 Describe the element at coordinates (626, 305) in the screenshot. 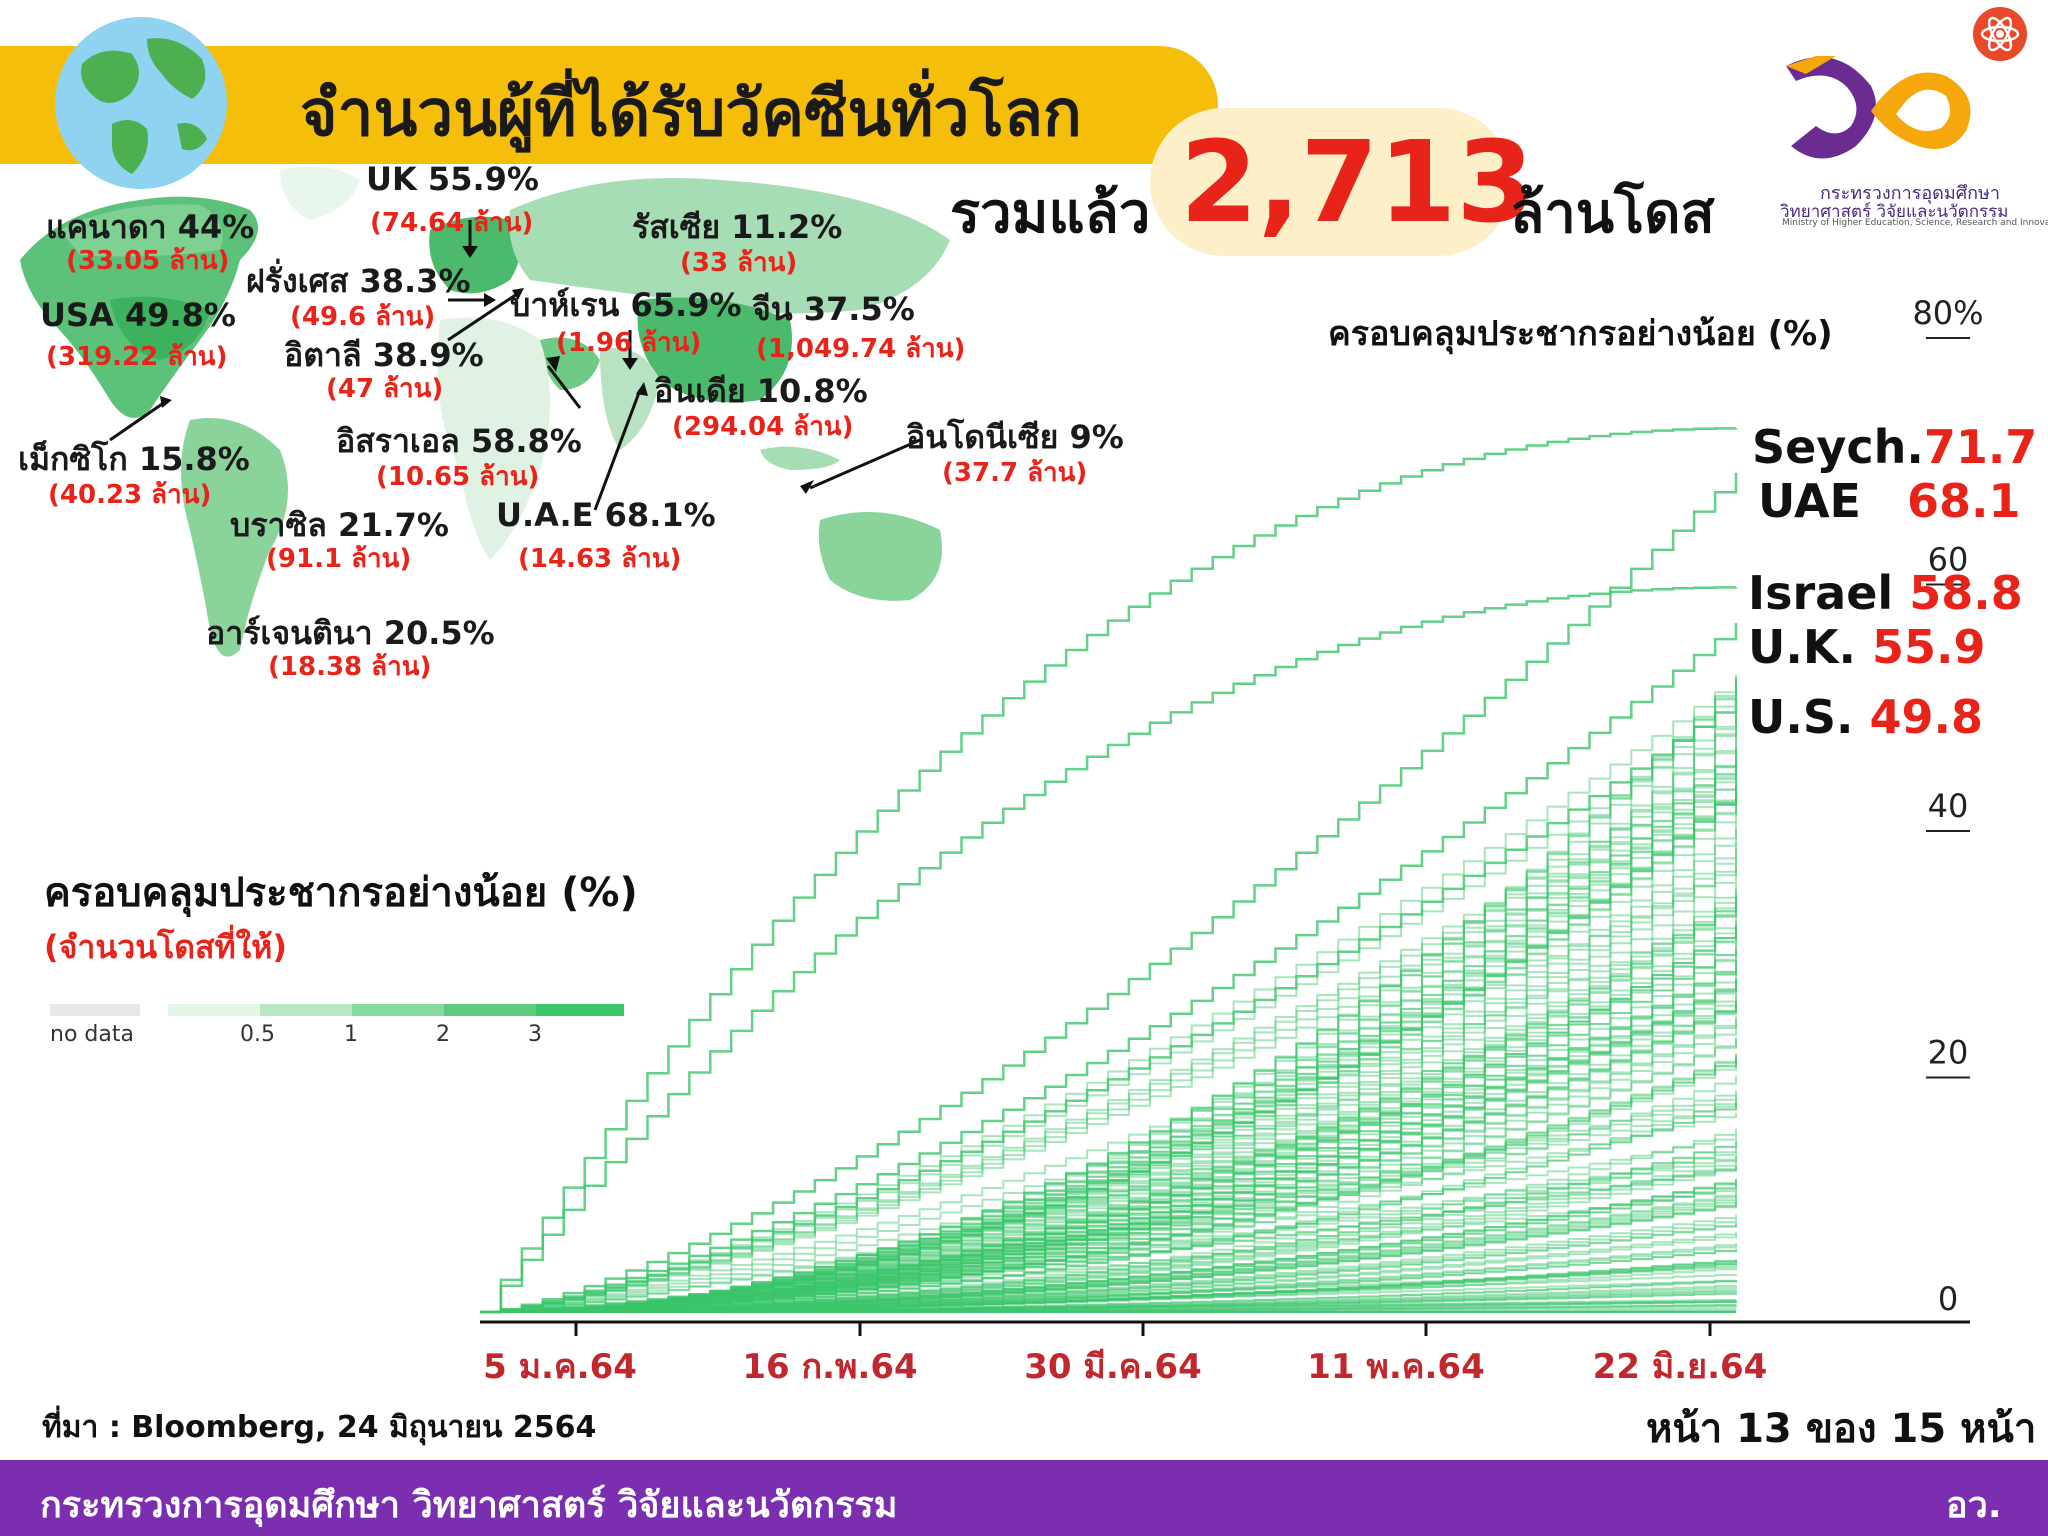

I see `map-label-bahrain: บาห์เรน 65.9%` at that location.